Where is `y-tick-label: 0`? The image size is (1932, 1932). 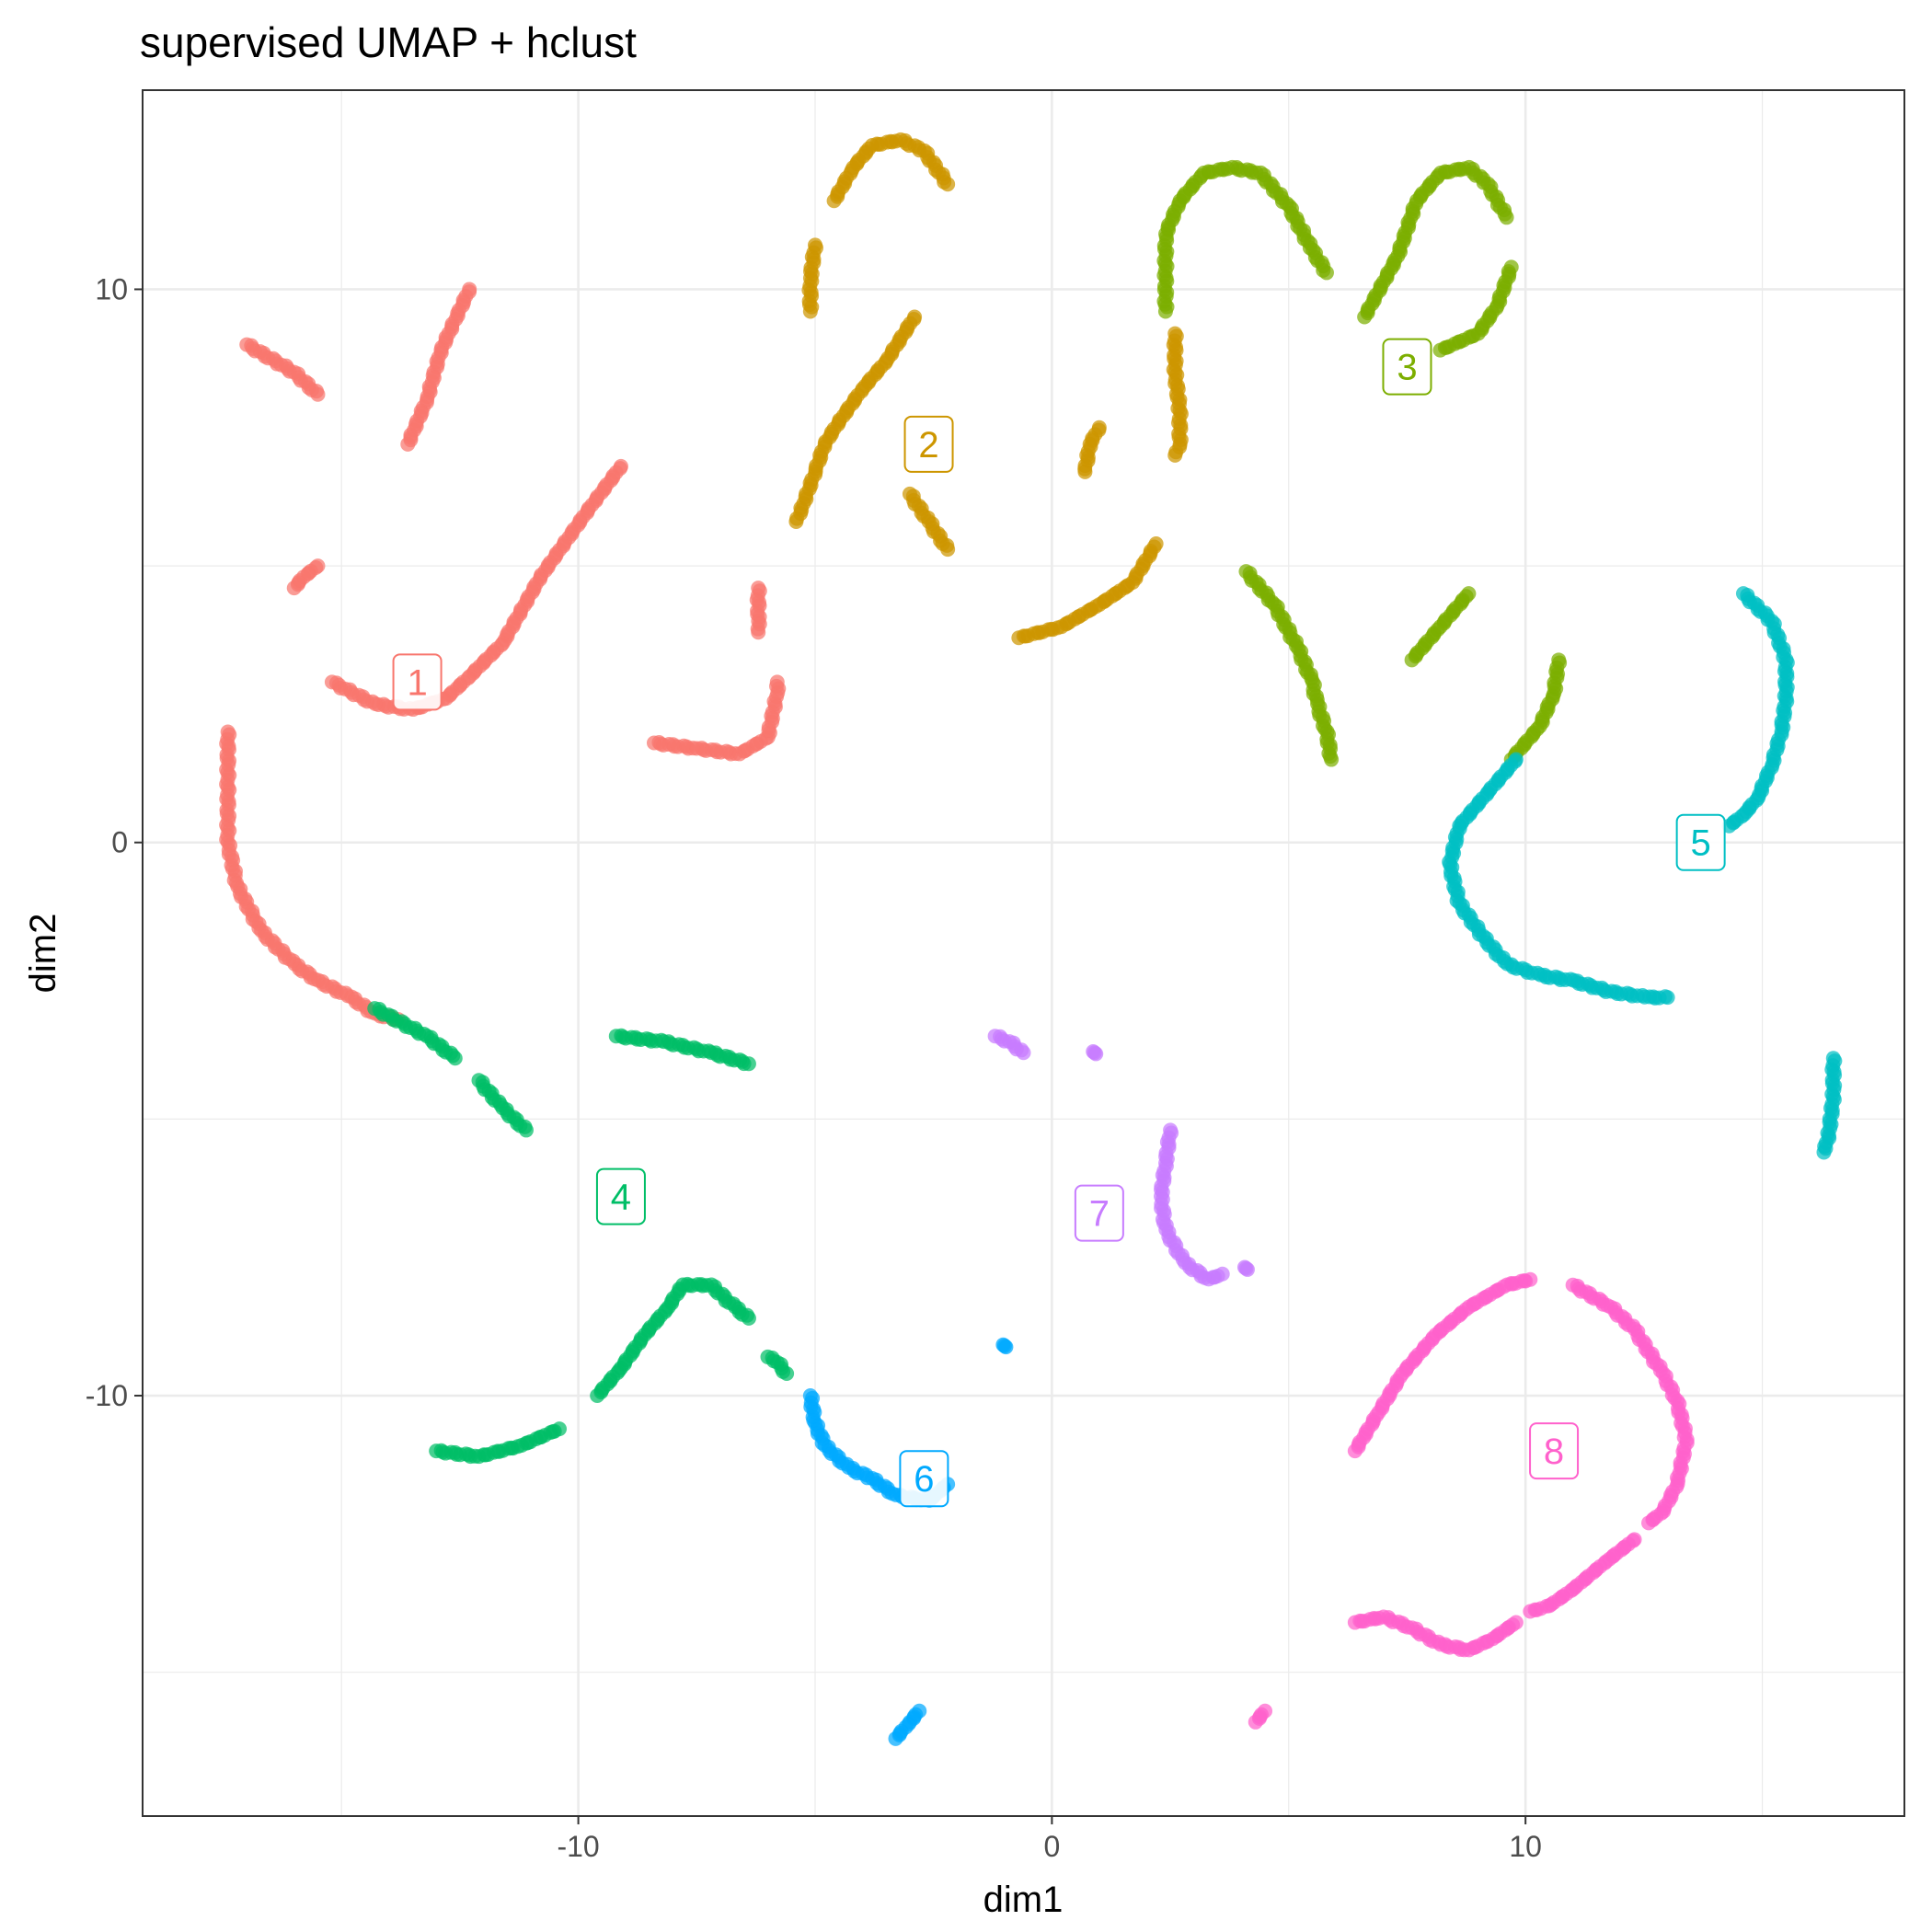
y-tick-label: 0 is located at coordinates (120, 842).